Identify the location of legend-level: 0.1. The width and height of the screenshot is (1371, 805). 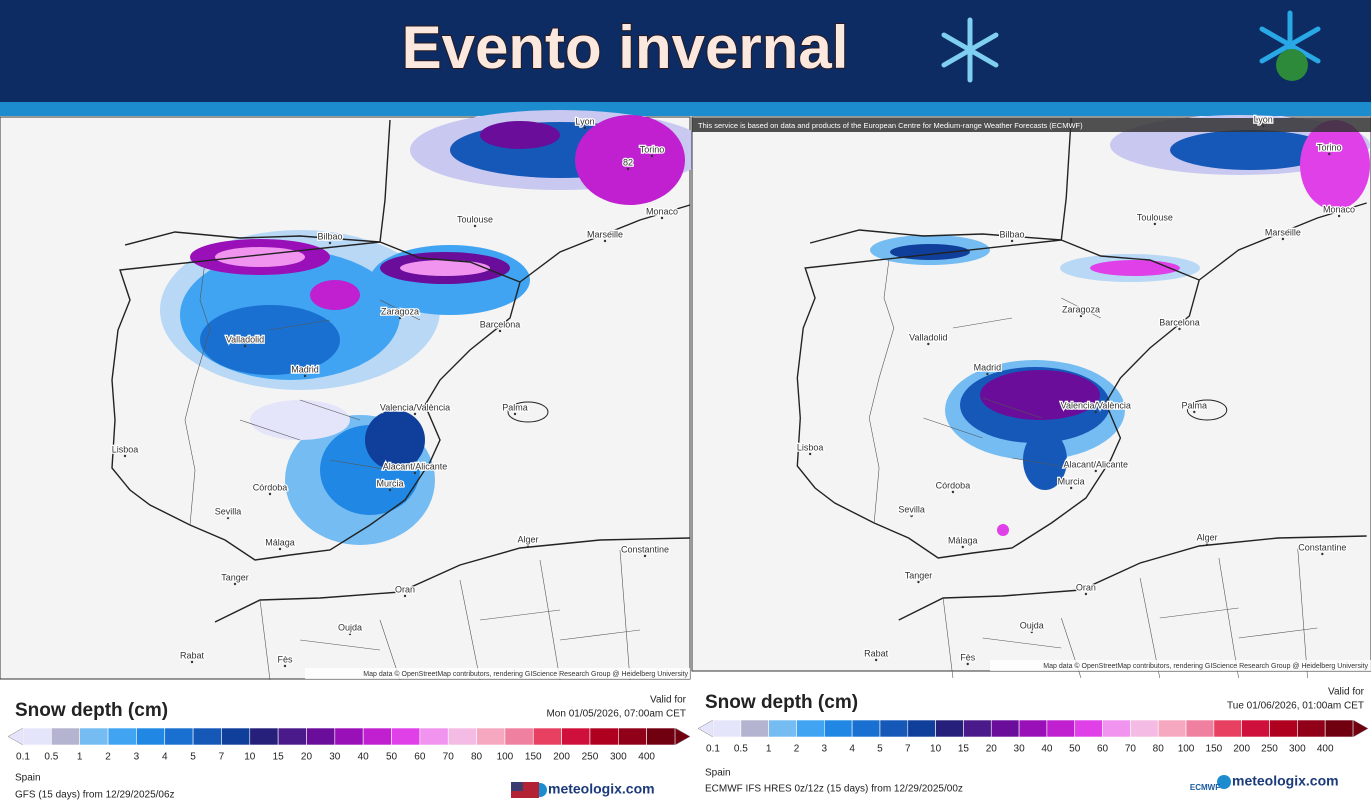
(713, 749).